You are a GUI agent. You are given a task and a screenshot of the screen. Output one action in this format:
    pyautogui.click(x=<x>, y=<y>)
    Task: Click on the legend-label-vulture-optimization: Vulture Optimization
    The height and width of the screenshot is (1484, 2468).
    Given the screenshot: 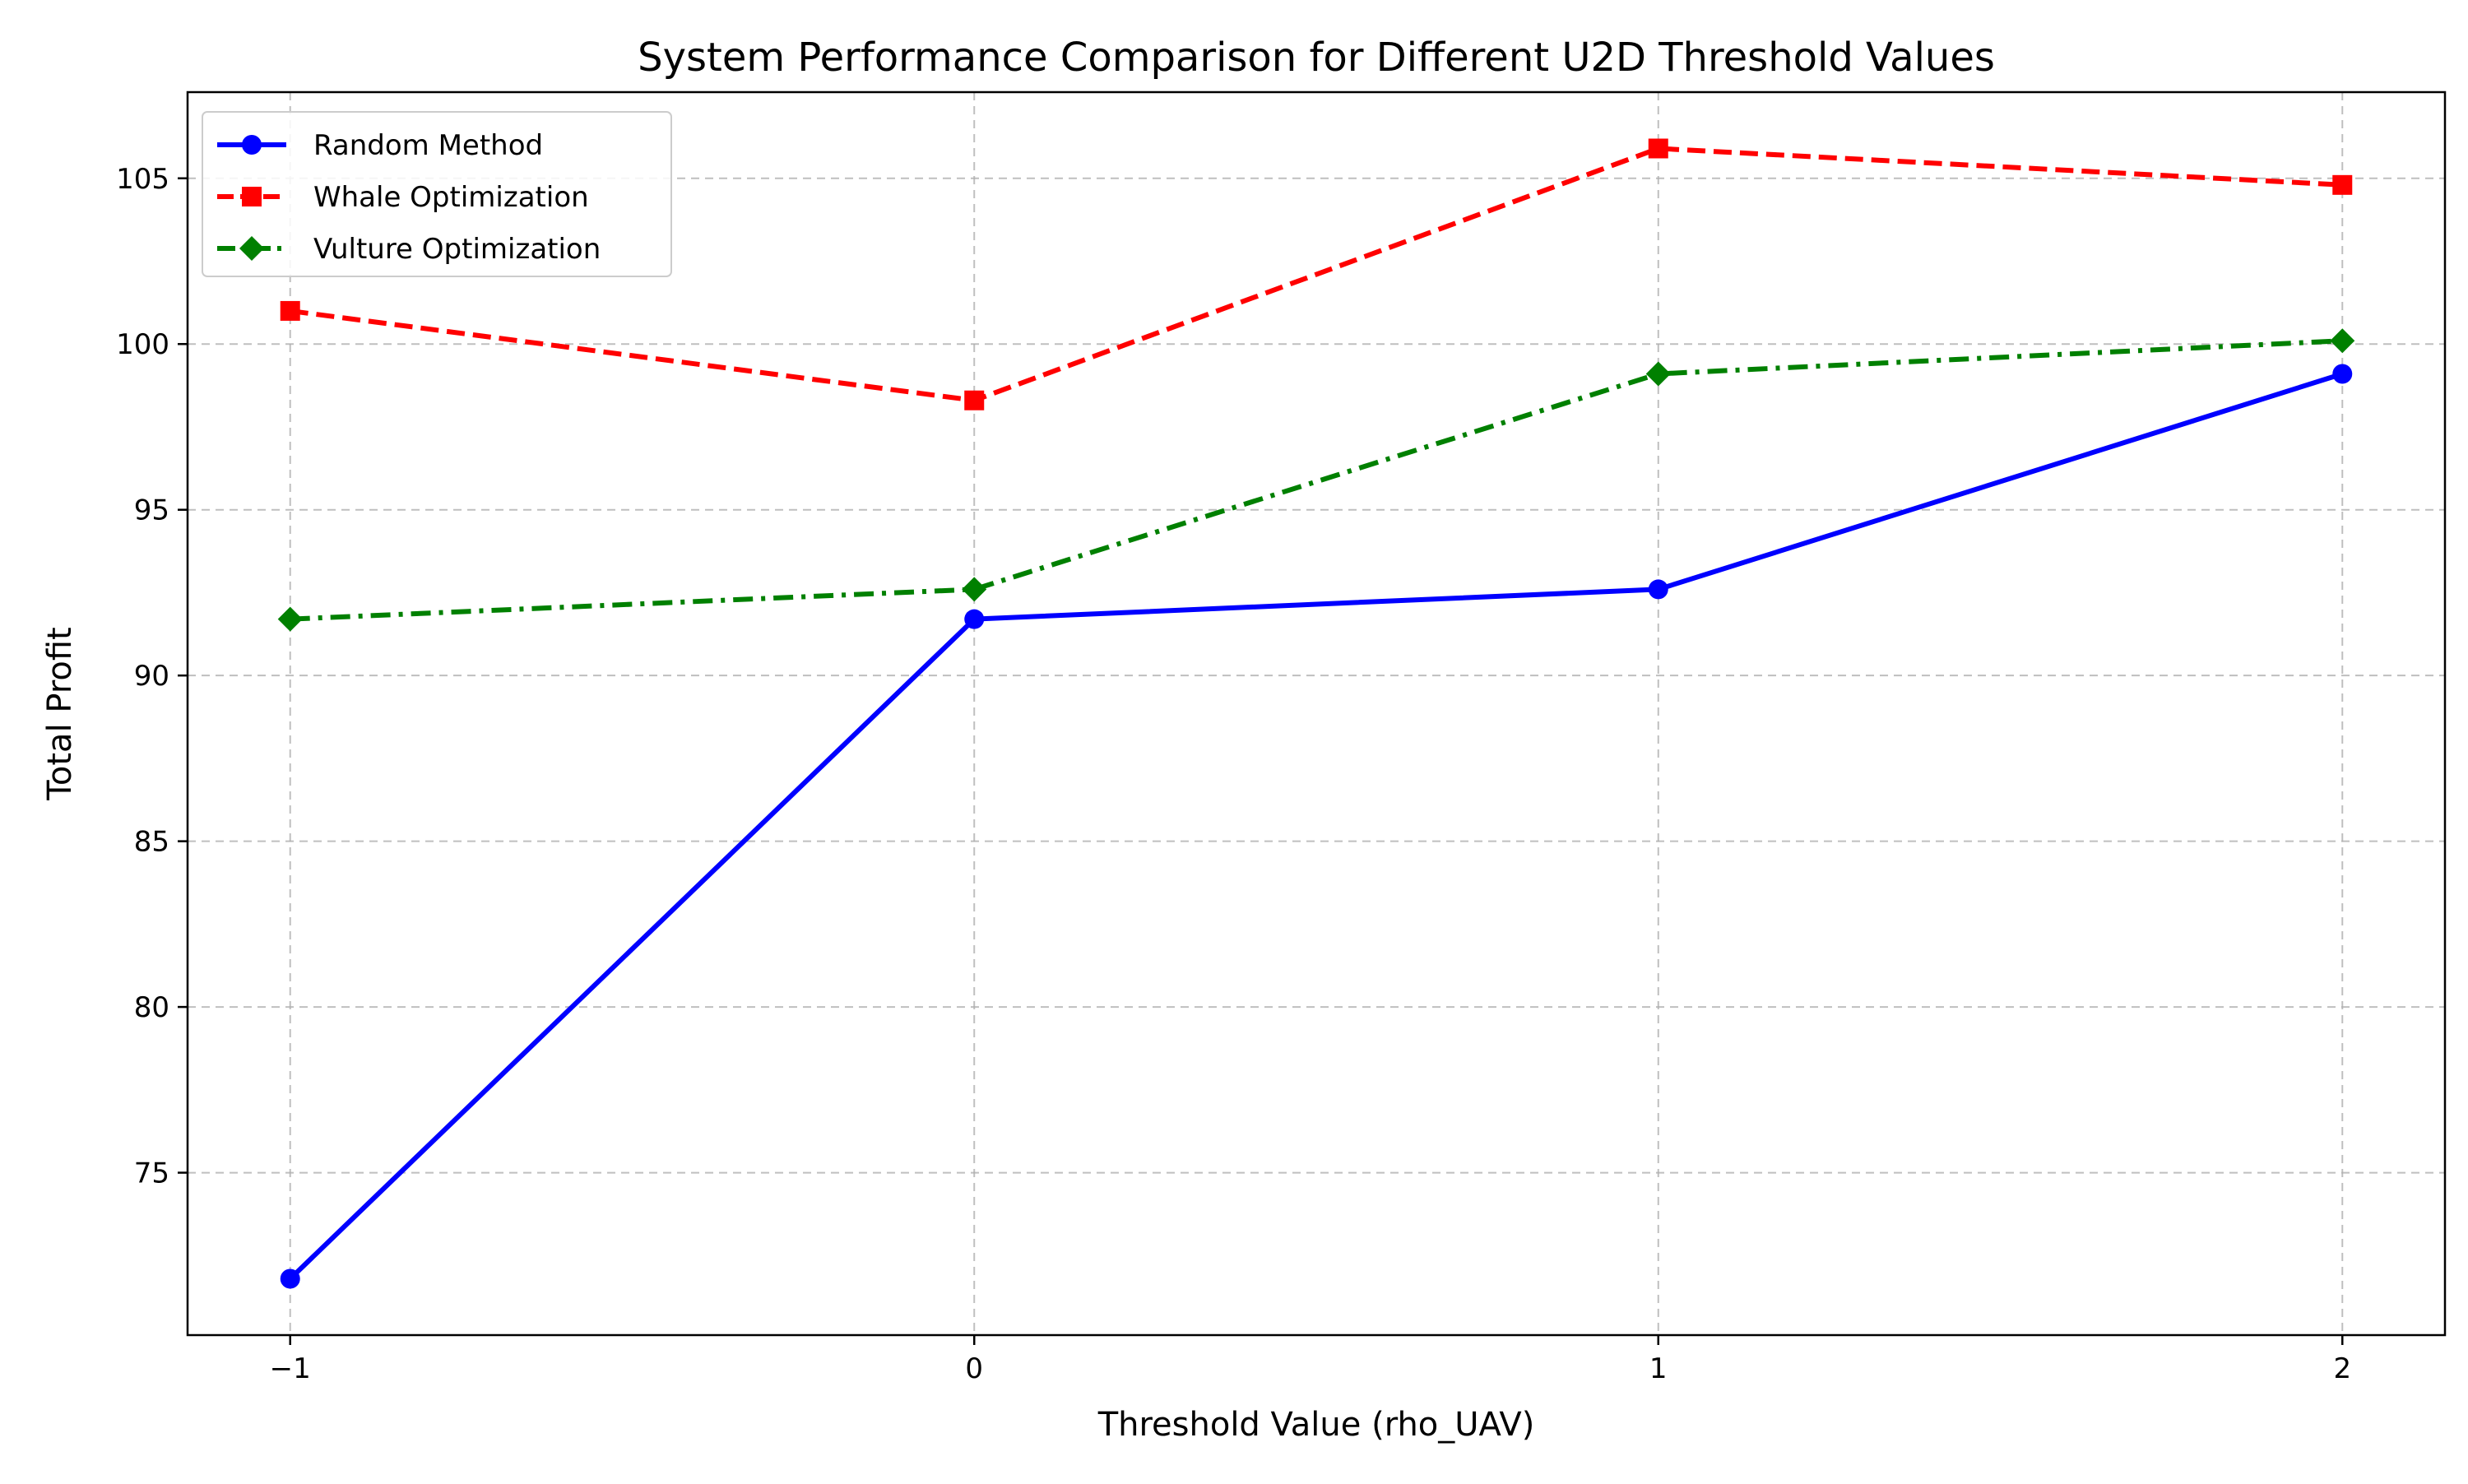 What is the action you would take?
    pyautogui.click(x=457, y=250)
    